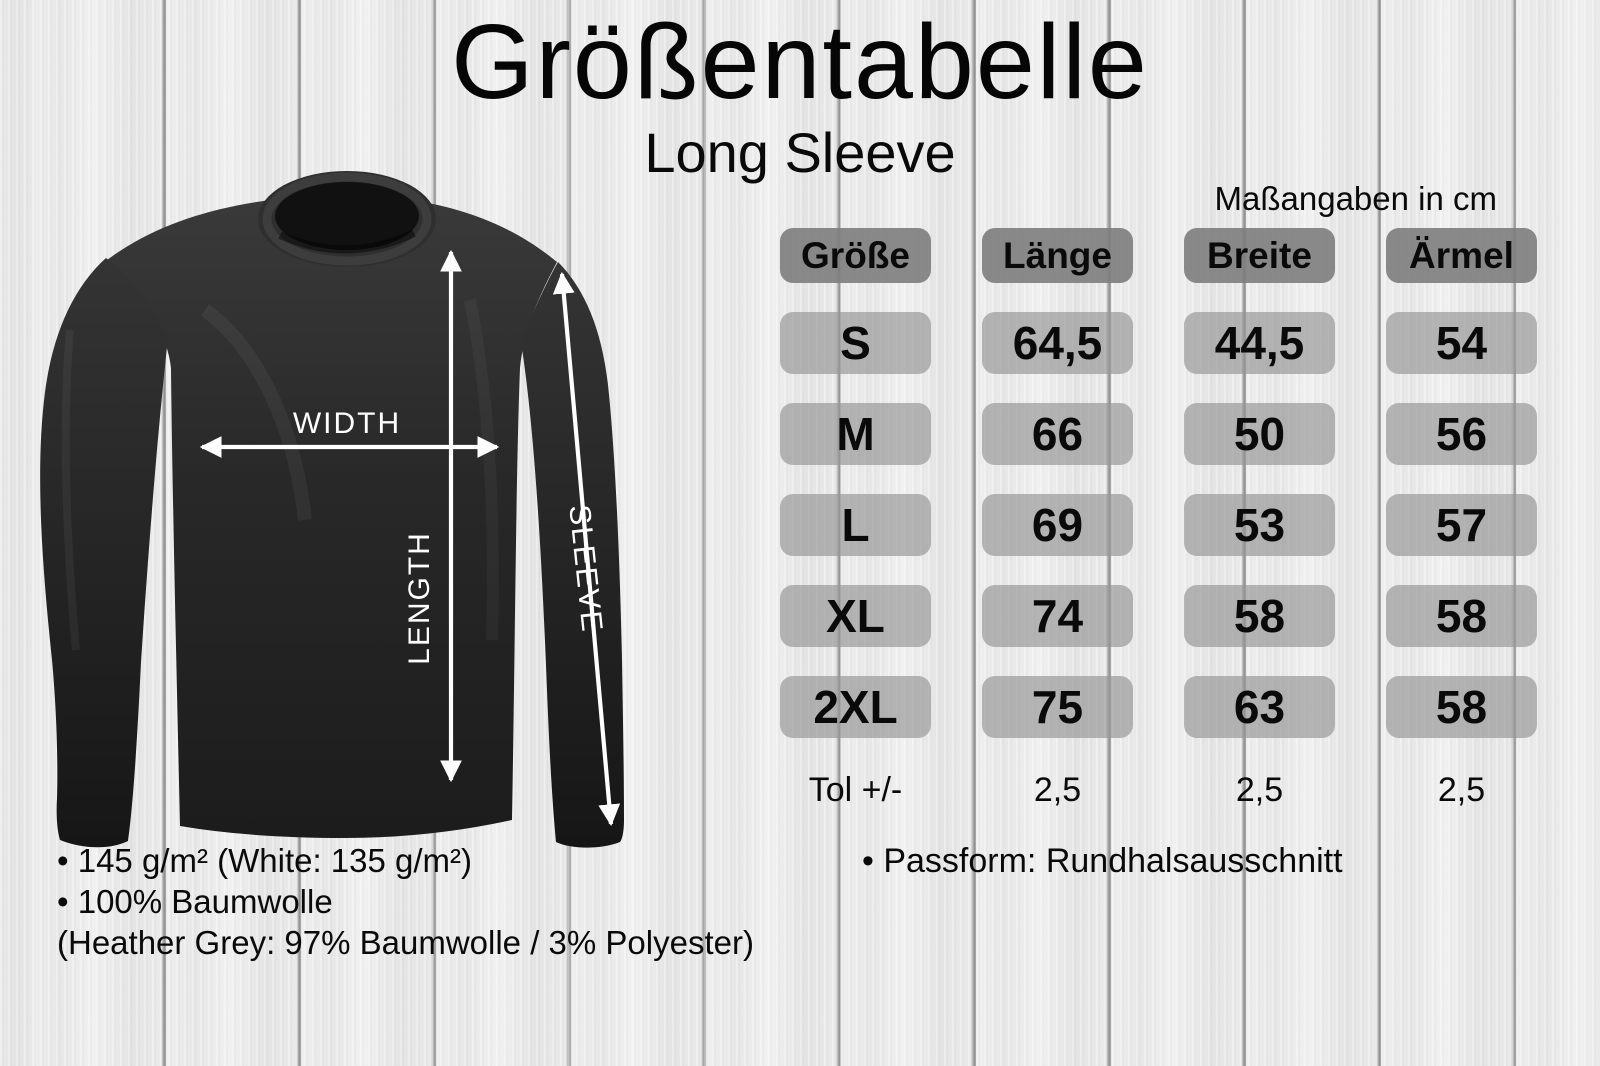 The width and height of the screenshot is (1600, 1066). What do you see at coordinates (1355, 198) in the screenshot?
I see `units-note: Maßangaben in cm` at bounding box center [1355, 198].